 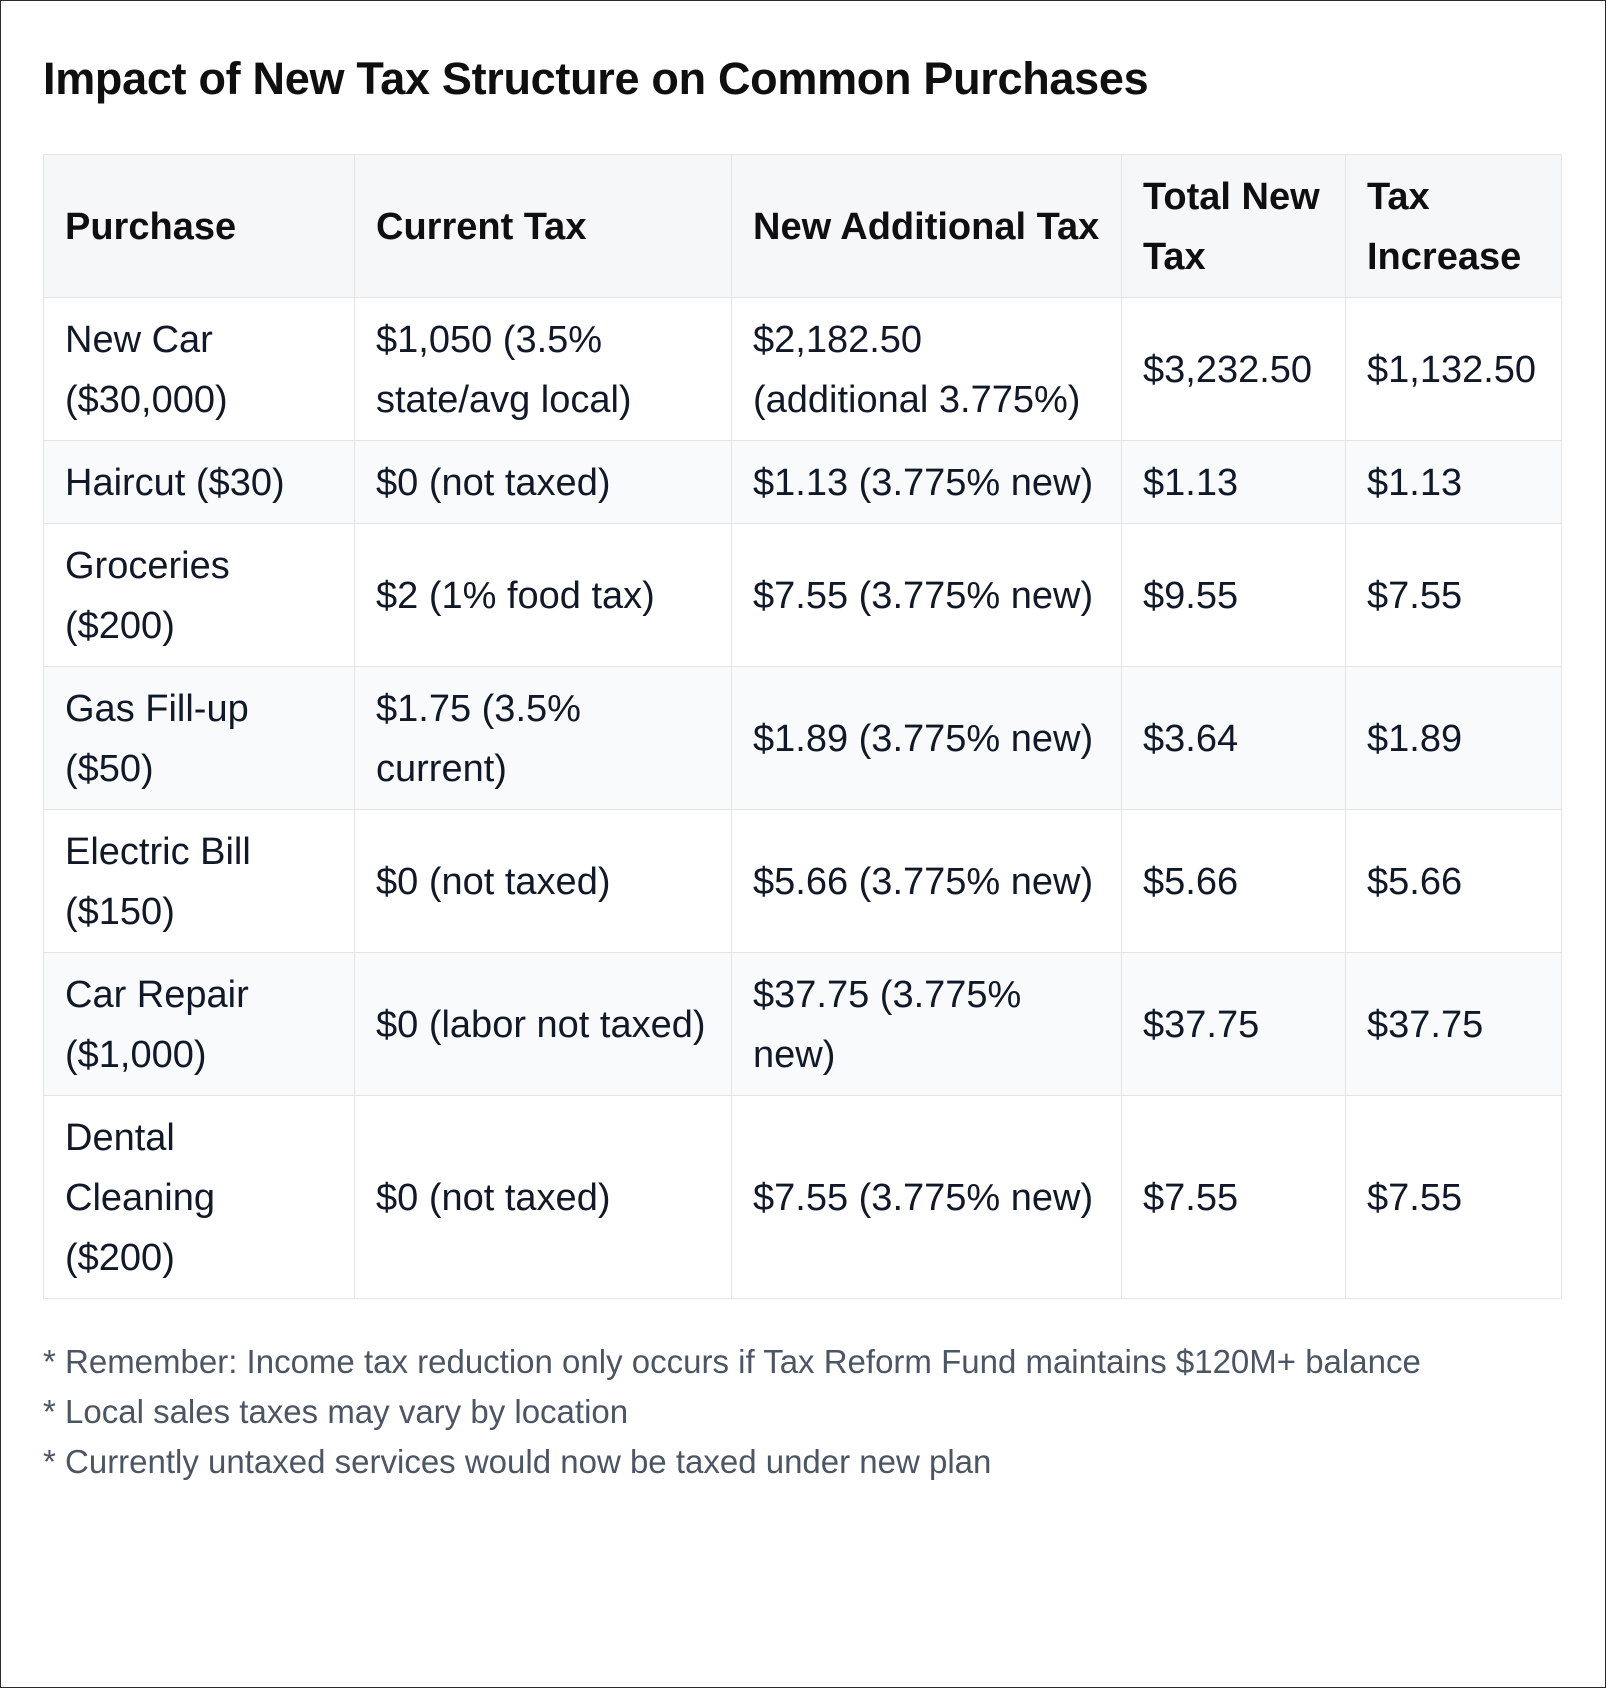 What do you see at coordinates (926, 738) in the screenshot?
I see `cell-new-additional-tax: $1.89 (3.775% new)` at bounding box center [926, 738].